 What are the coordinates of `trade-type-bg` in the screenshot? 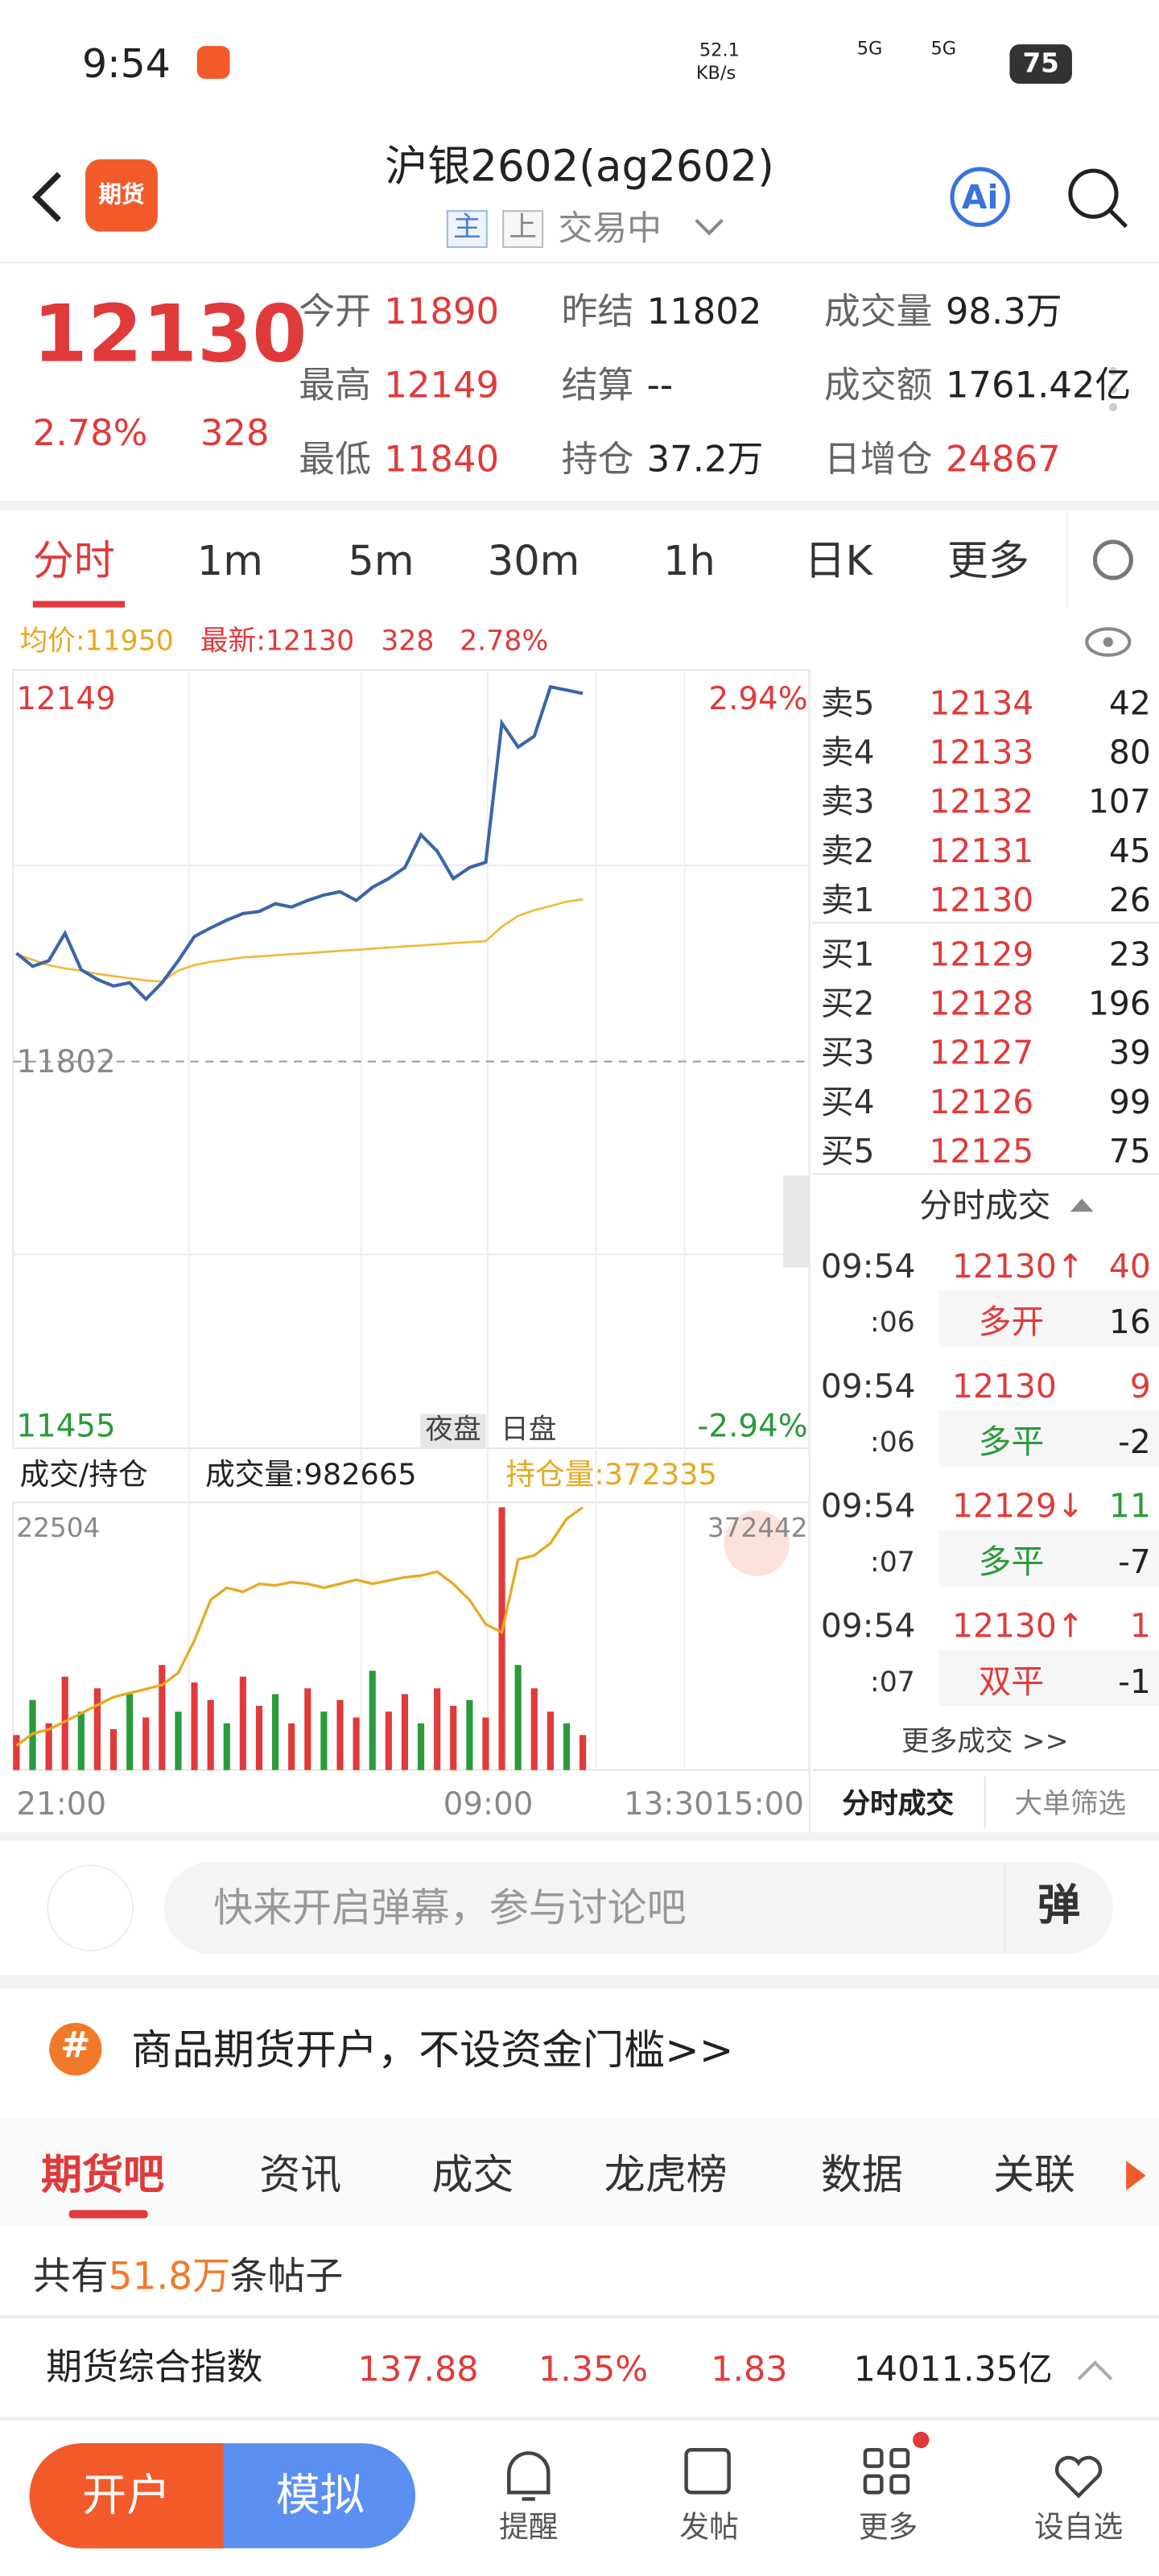 It's located at (1048, 1558).